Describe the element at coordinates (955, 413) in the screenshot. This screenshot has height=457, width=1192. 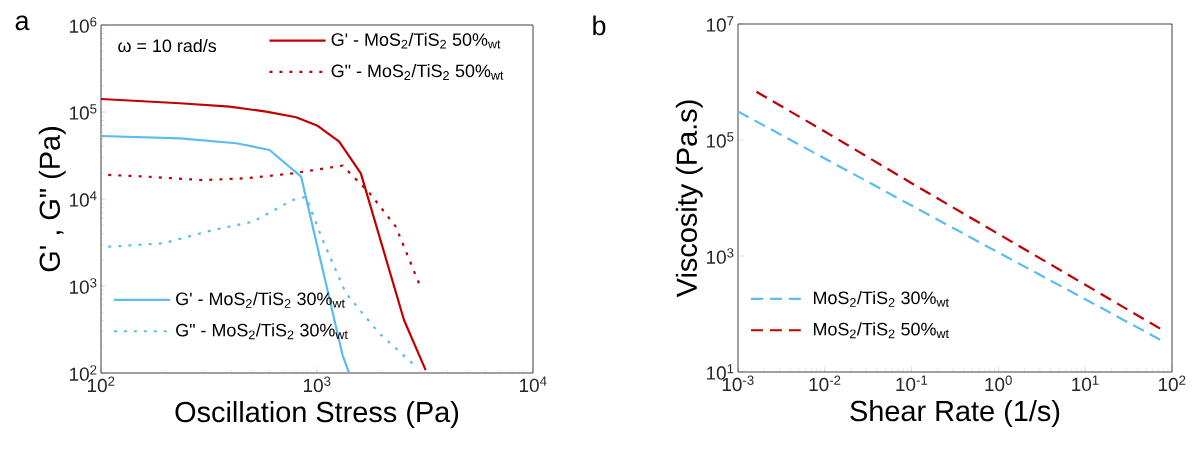
I see `x-axis-title: Shear Rate (1/s)` at that location.